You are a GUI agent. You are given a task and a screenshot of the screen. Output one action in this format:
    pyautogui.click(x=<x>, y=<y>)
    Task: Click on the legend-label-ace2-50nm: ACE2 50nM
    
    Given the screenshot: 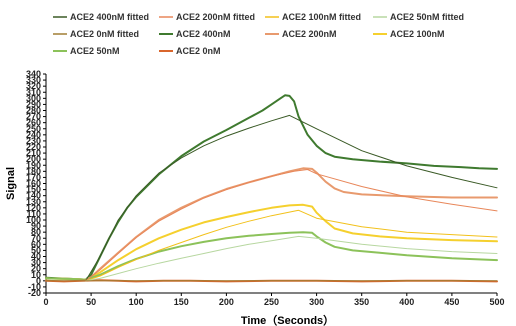 What is the action you would take?
    pyautogui.click(x=95, y=51)
    